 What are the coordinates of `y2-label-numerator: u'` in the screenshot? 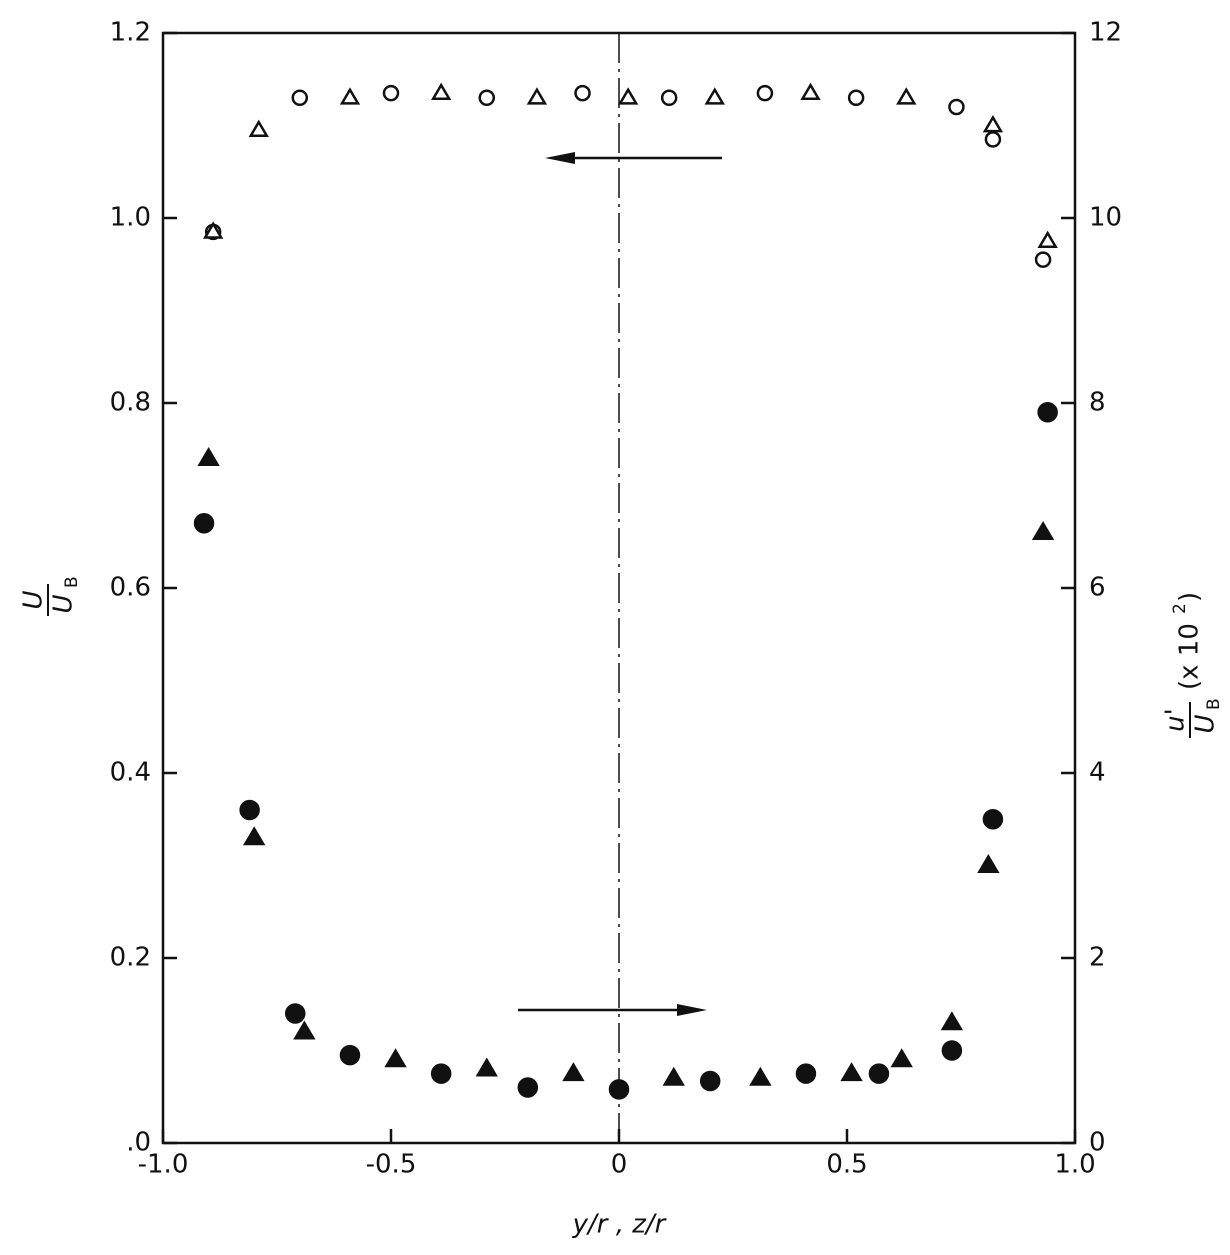 It's located at (1176, 720).